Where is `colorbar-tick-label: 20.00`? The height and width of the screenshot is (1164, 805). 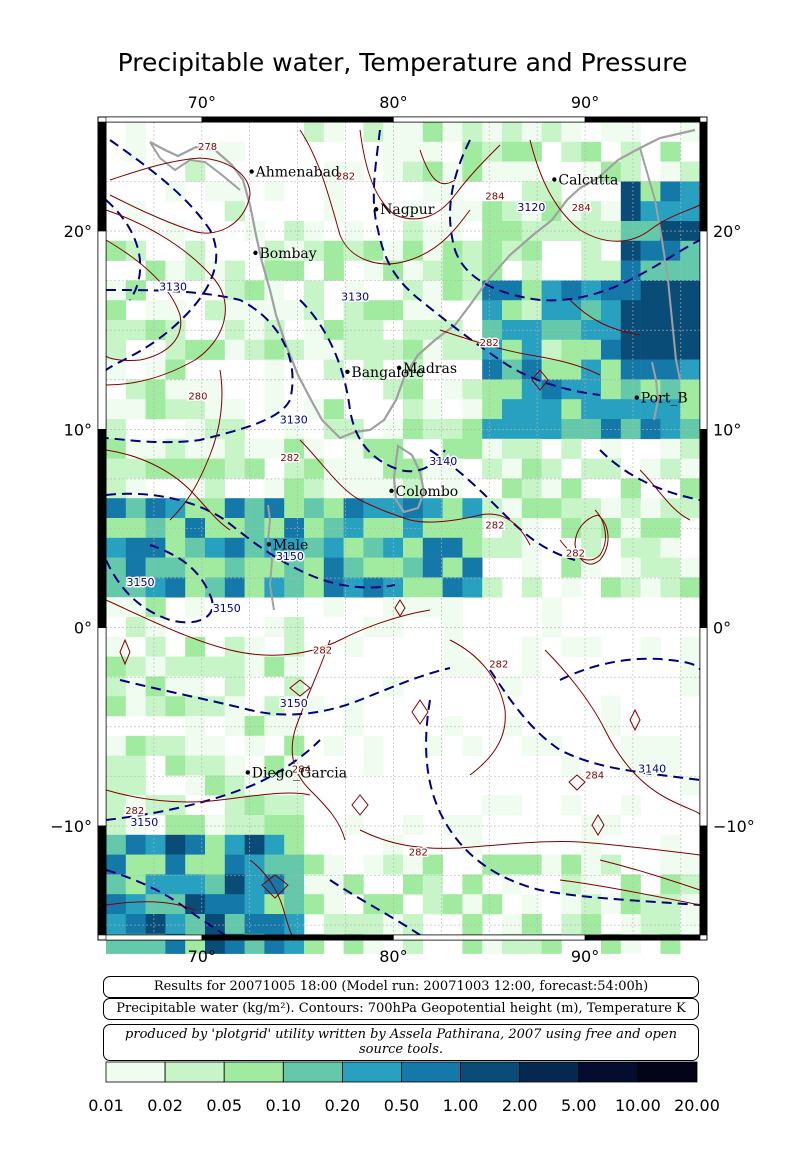
colorbar-tick-label: 20.00 is located at coordinates (697, 1105).